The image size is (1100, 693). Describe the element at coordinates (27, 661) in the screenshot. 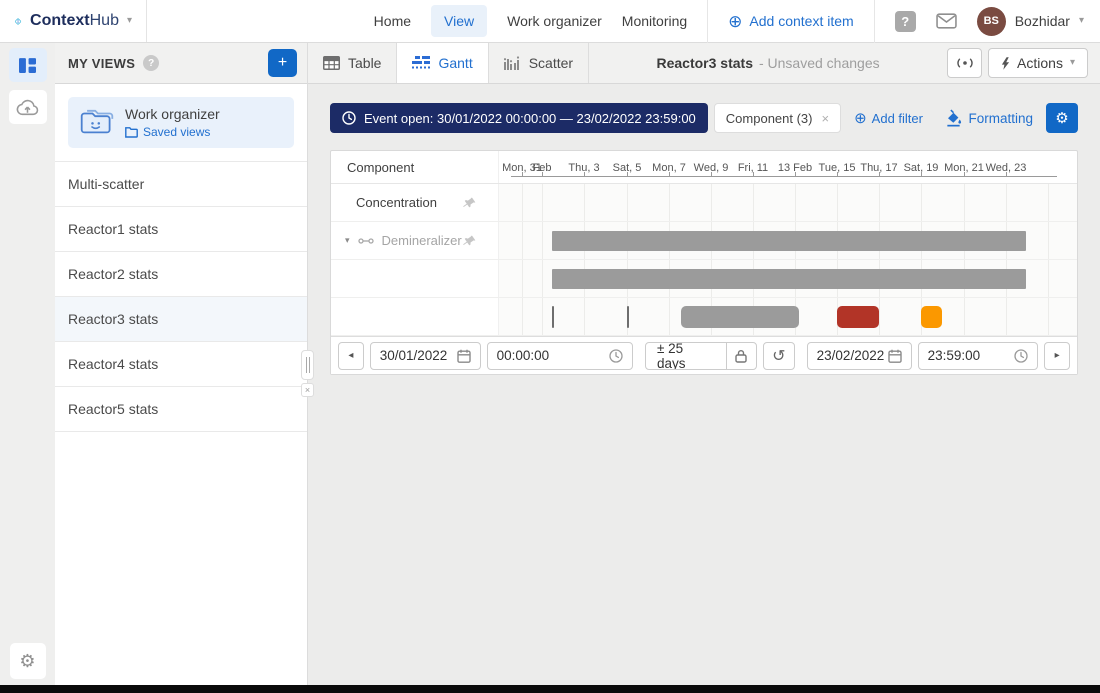

I see `settings-rail-button: ⚙` at that location.